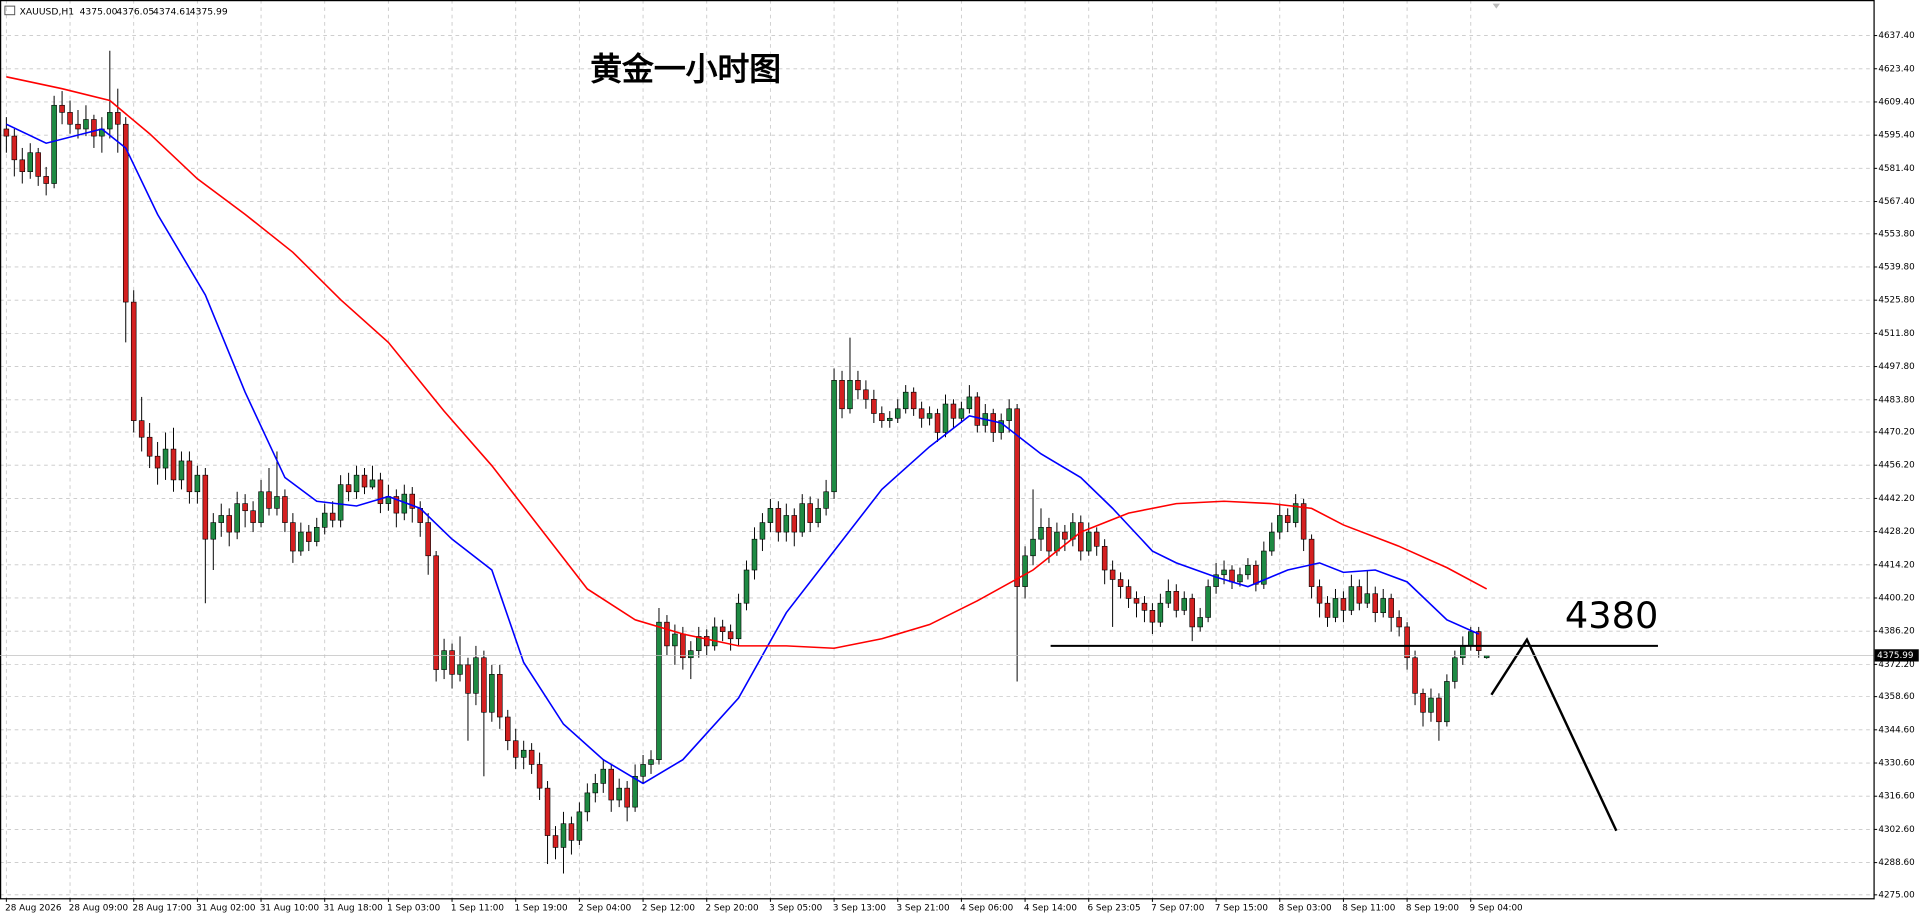 The image size is (1920, 919). I want to click on x-tick-label: 1 Sep 19:00, so click(541, 908).